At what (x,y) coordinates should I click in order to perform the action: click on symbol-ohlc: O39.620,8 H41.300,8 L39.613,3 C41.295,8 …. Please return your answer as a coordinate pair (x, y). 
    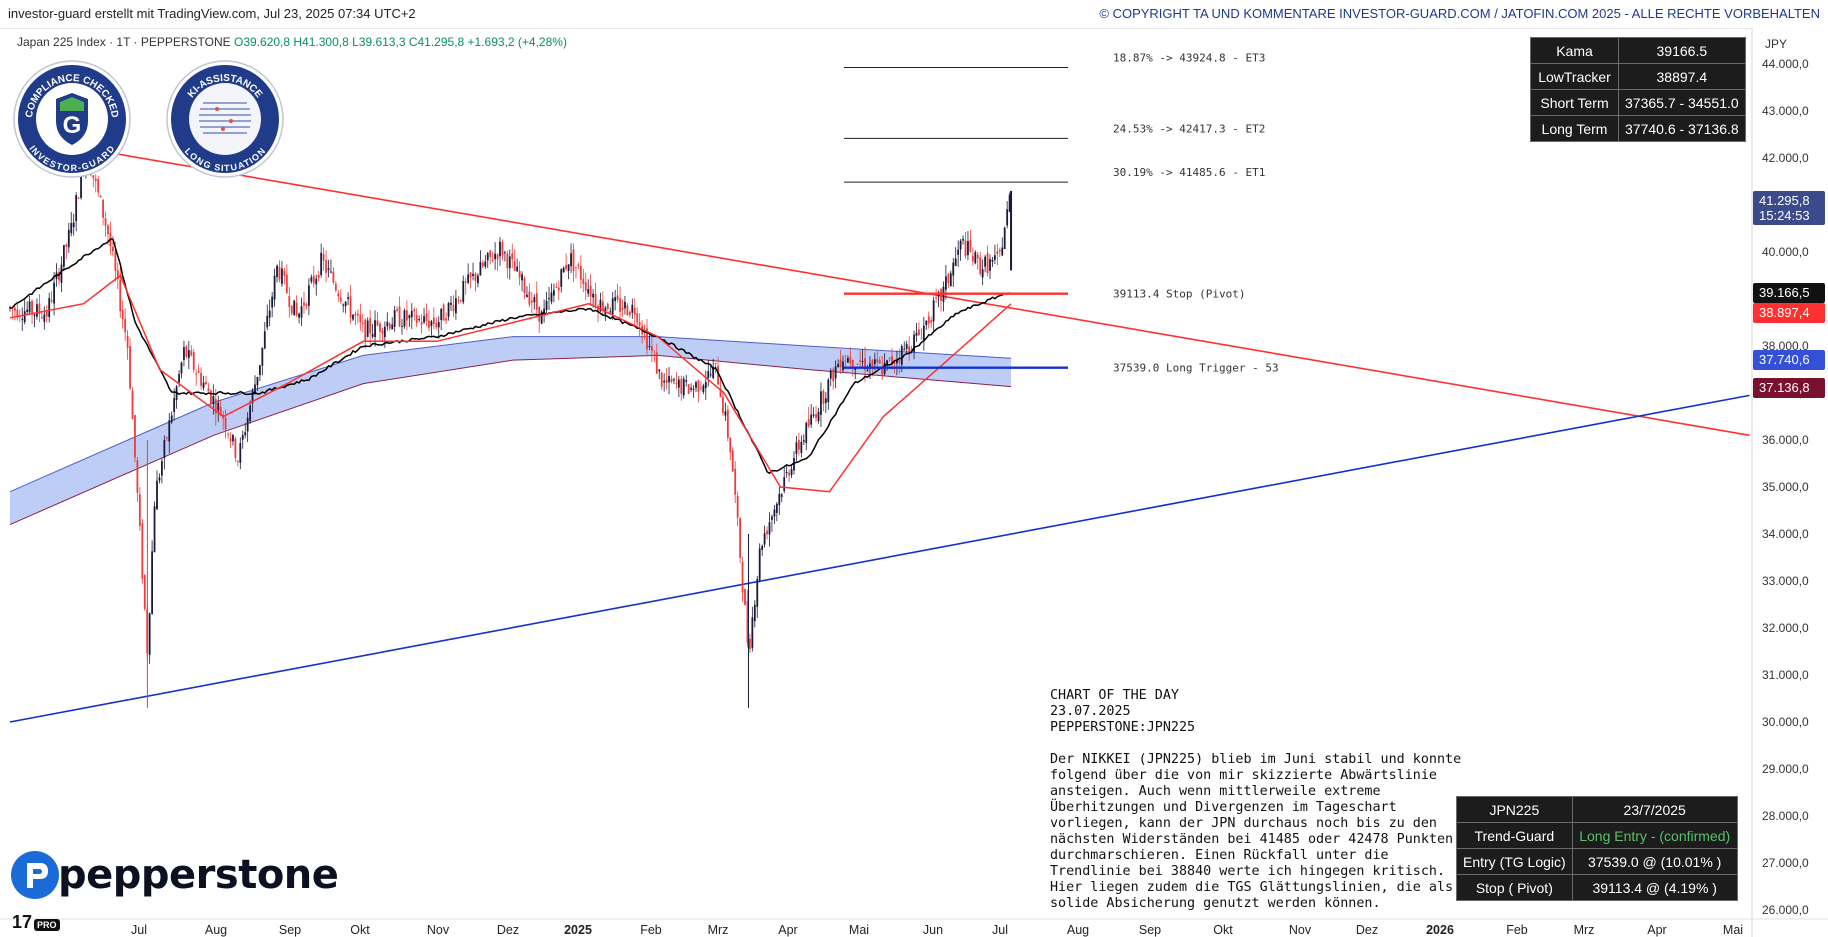
    Looking at the image, I should click on (400, 42).